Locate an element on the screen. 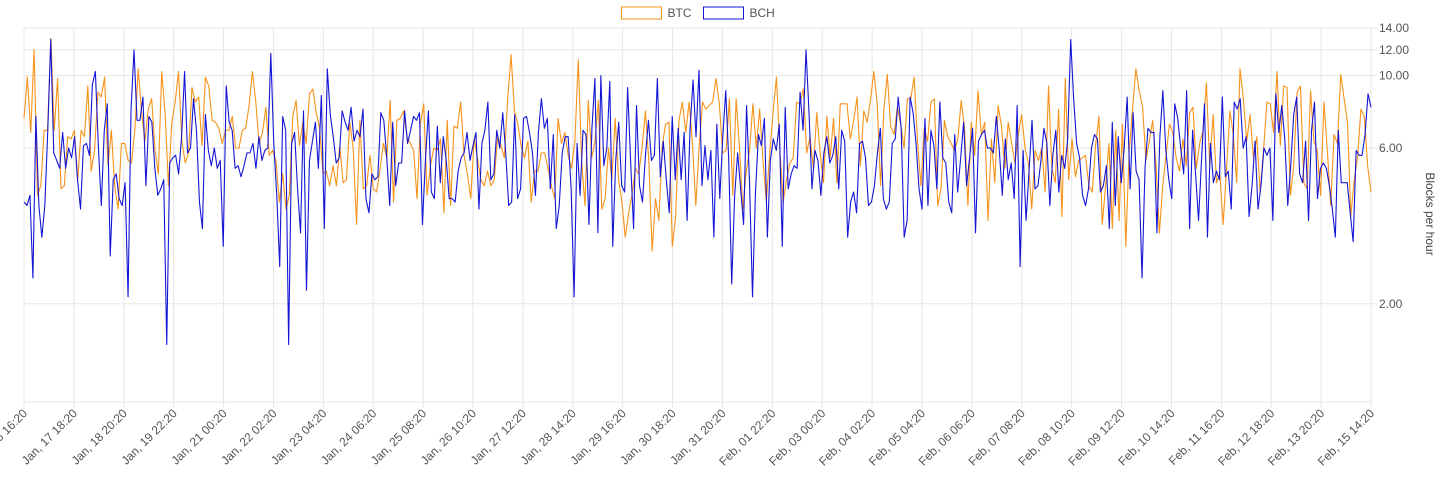  y-tick-label: 10.00 is located at coordinates (1394, 76).